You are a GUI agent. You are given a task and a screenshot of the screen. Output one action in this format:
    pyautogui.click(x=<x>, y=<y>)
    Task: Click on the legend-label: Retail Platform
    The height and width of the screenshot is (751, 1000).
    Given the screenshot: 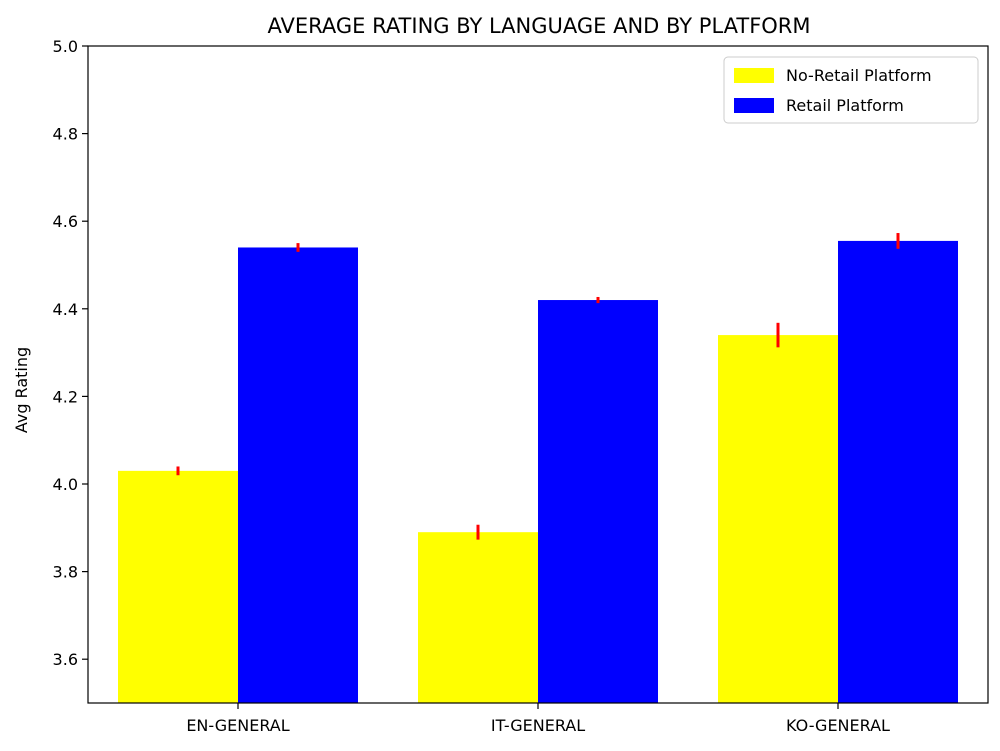 What is the action you would take?
    pyautogui.click(x=845, y=105)
    